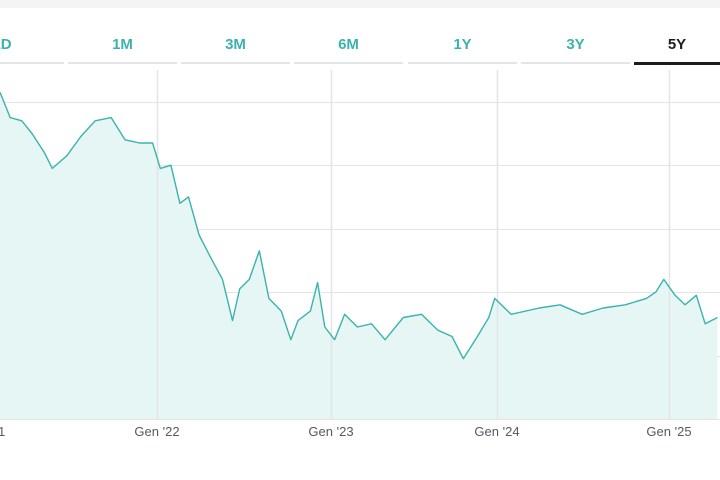  I want to click on tab-label: 3Y, so click(575, 44).